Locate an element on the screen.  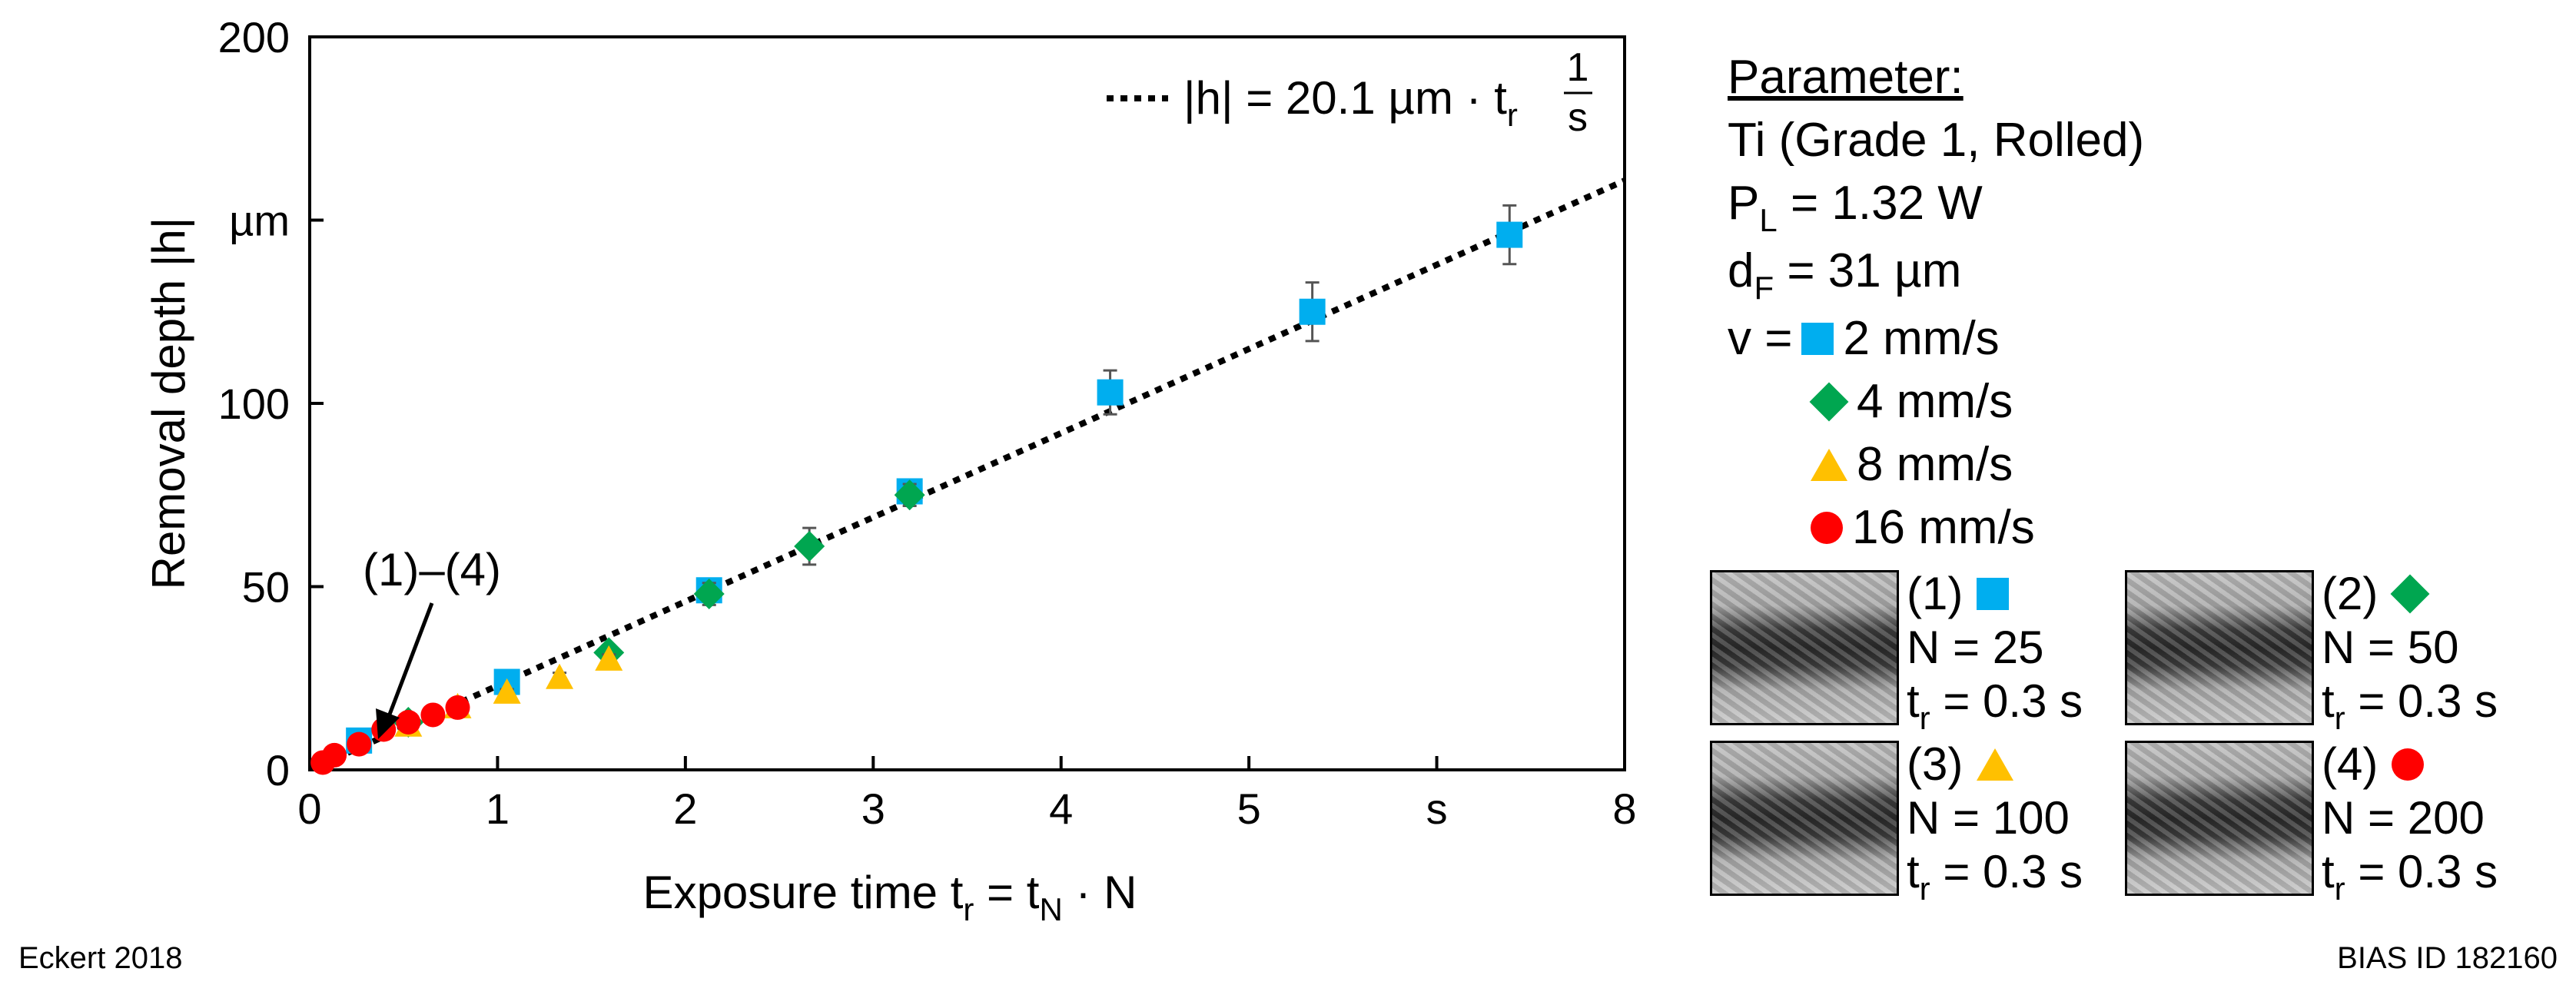
y-tick-label: 100 is located at coordinates (254, 404).